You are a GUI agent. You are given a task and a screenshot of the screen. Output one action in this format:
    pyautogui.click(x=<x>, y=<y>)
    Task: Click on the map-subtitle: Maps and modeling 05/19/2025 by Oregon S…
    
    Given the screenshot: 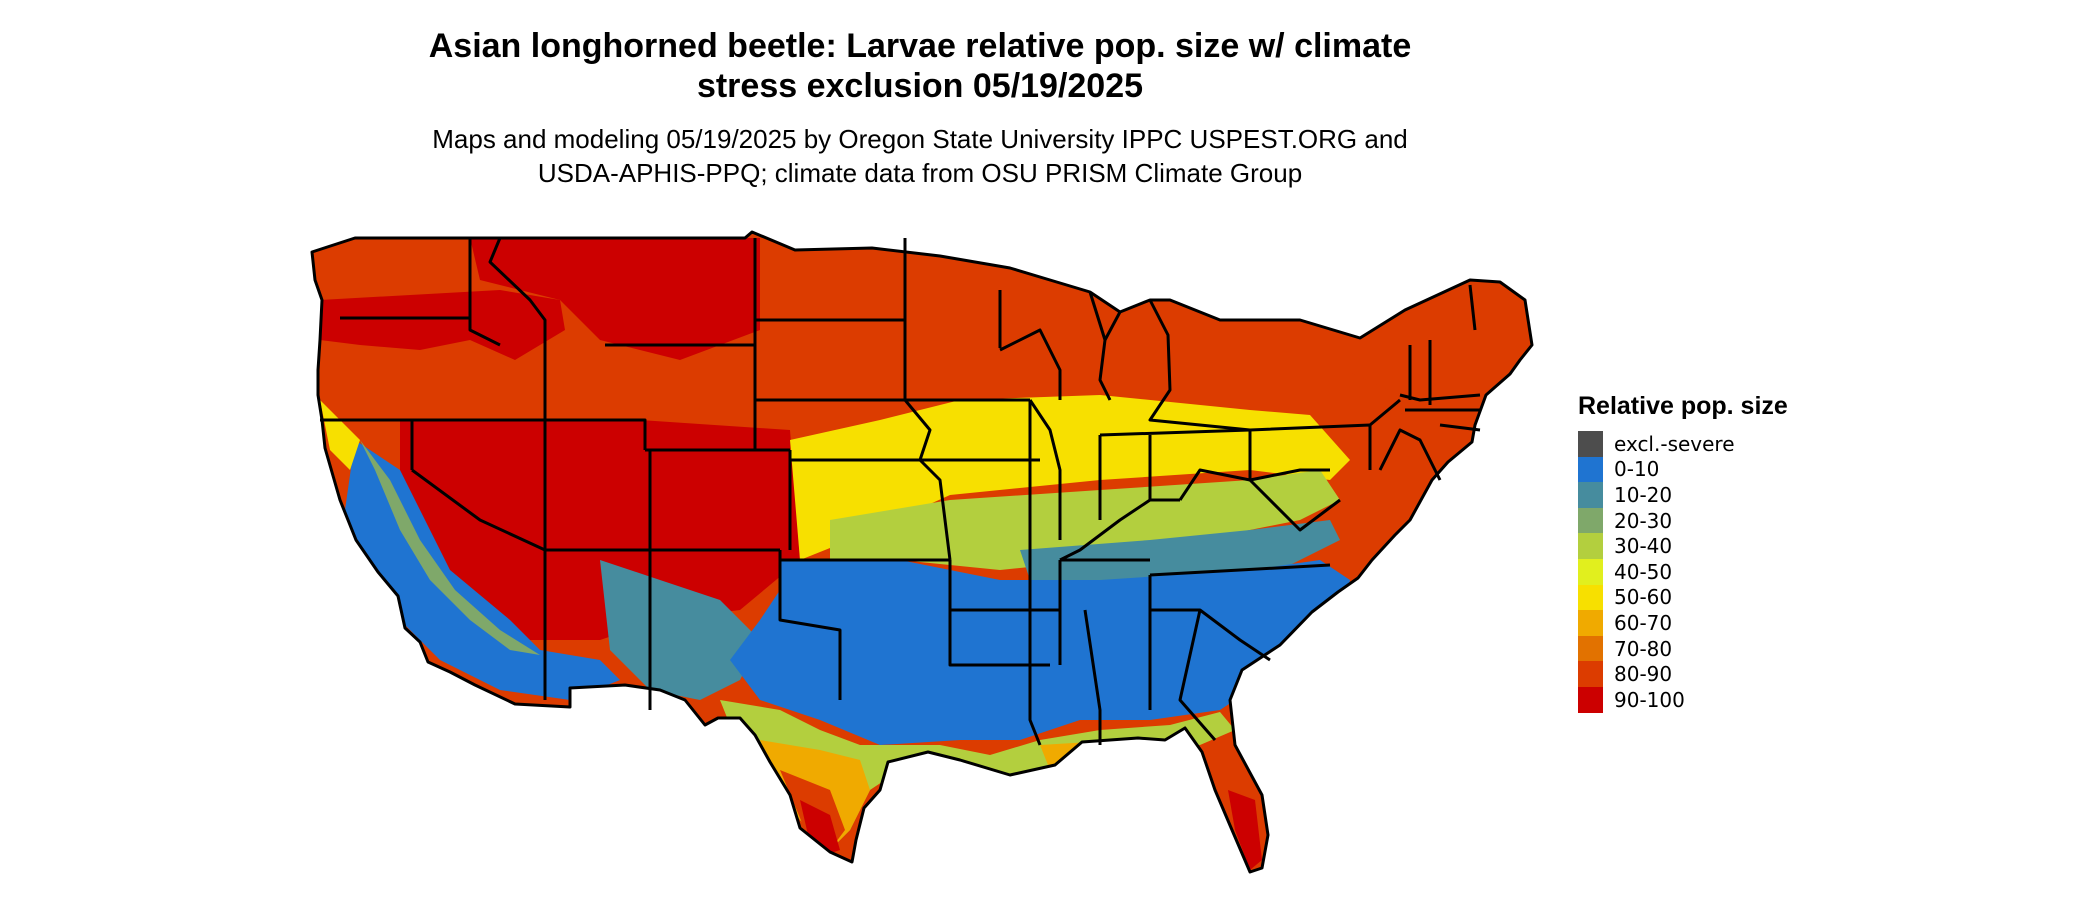 What is the action you would take?
    pyautogui.click(x=920, y=156)
    